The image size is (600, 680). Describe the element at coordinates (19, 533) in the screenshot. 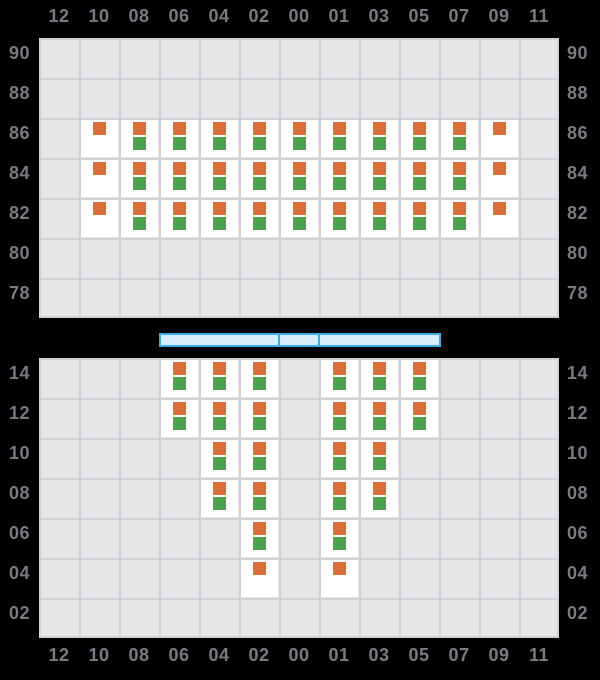

I see `y-axis-label: 06` at that location.